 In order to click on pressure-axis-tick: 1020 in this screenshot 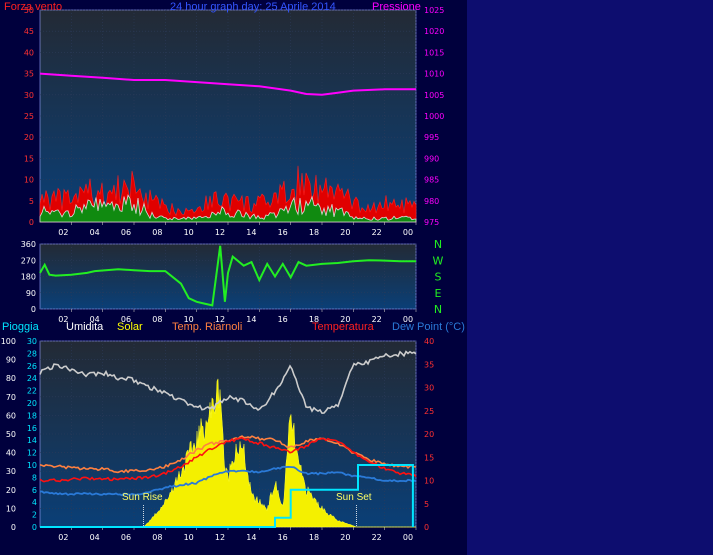, I will do `click(434, 31)`.